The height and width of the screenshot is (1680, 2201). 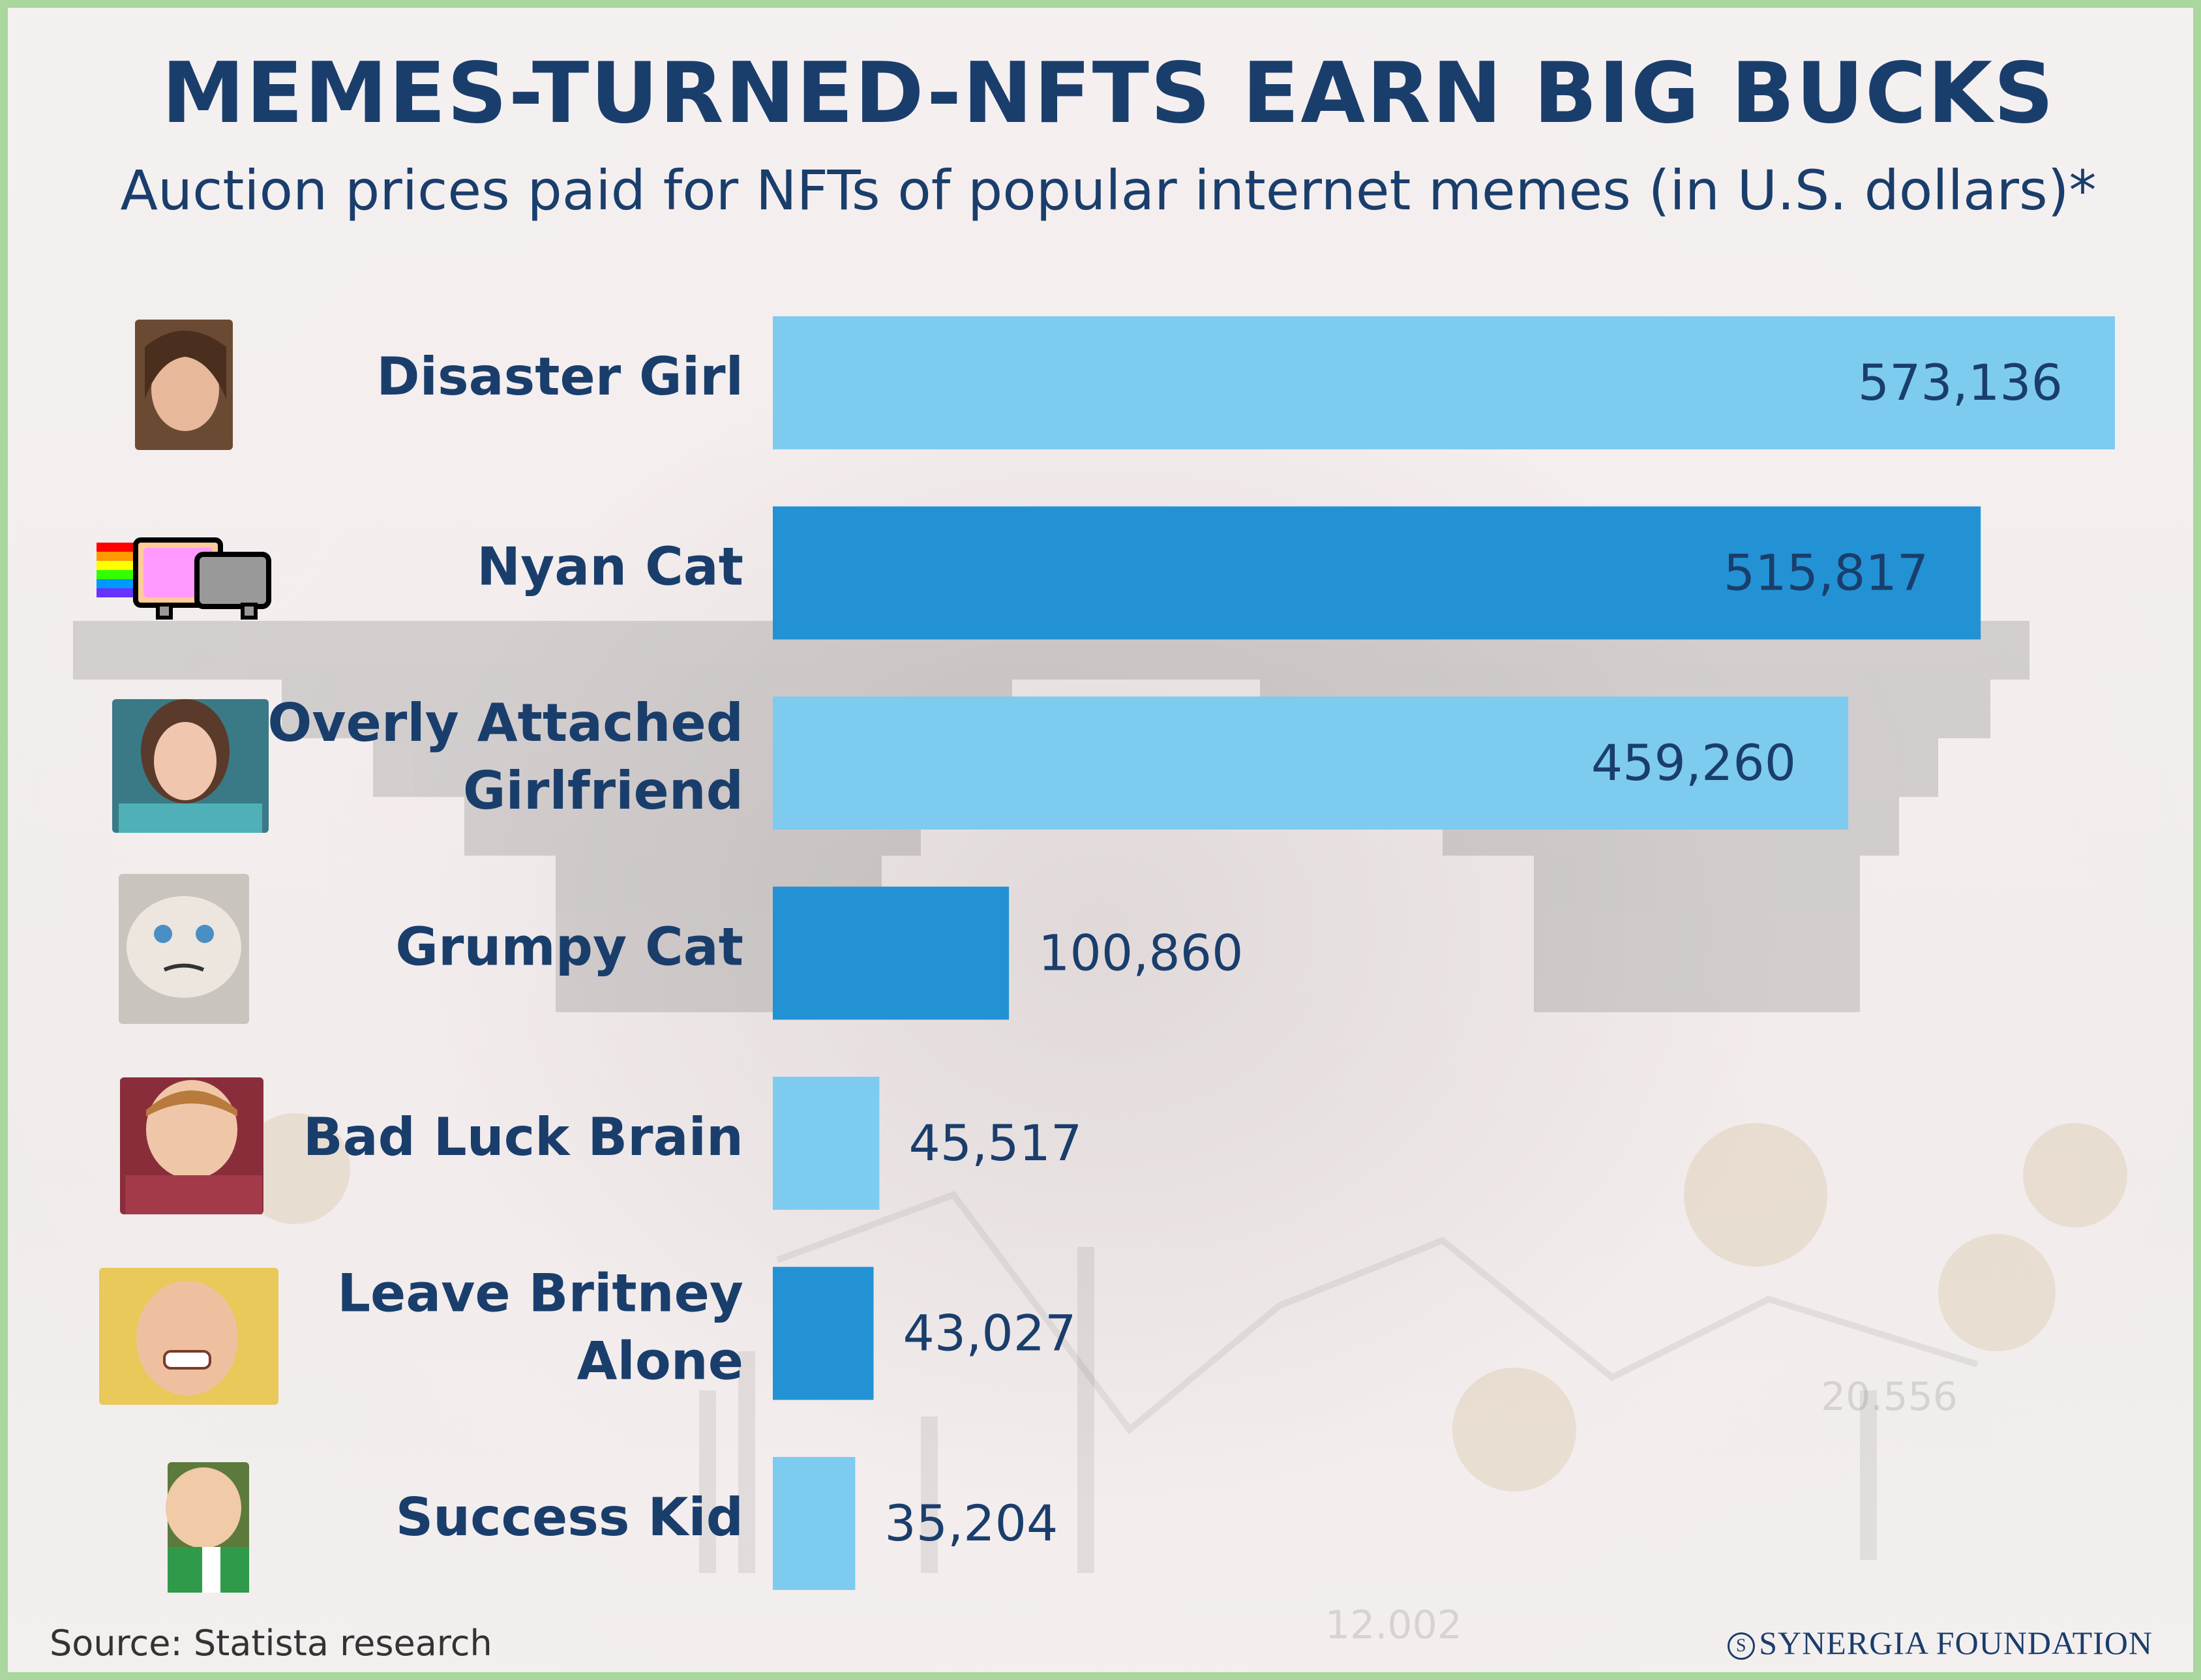 I want to click on category-label: Overly Attached, so click(x=505, y=723).